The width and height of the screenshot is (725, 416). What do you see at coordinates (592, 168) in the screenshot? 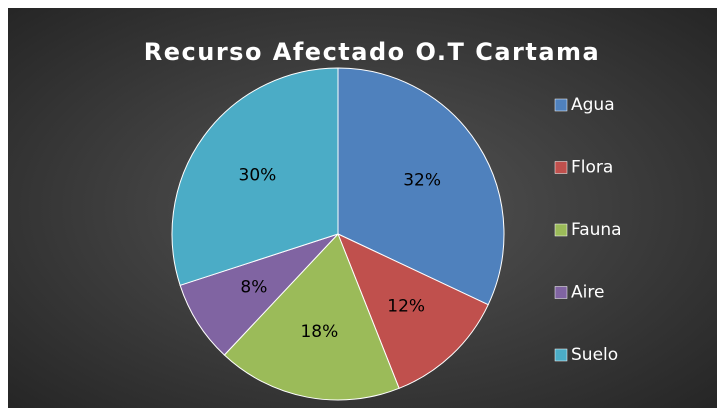
I see `legend-label: Flora` at bounding box center [592, 168].